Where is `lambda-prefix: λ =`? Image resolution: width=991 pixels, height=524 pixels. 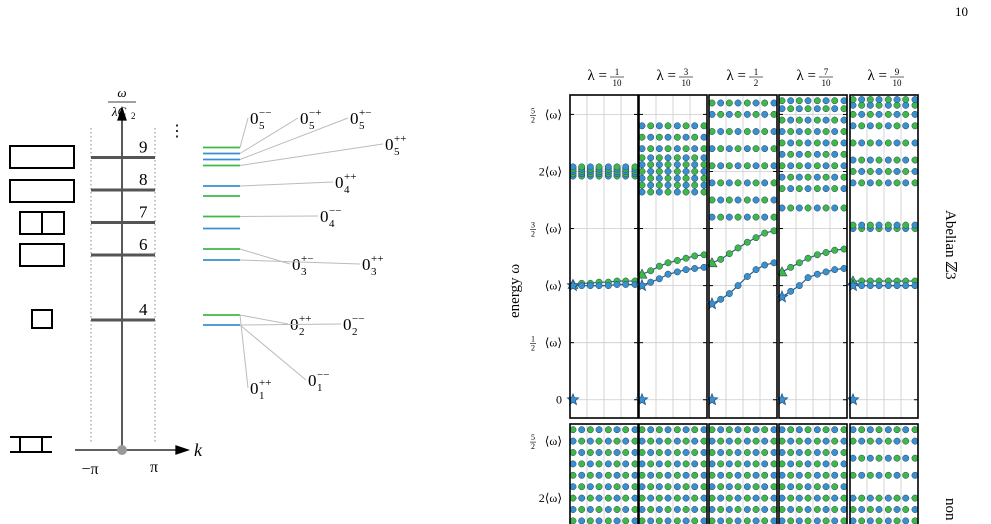 lambda-prefix: λ = is located at coordinates (806, 76).